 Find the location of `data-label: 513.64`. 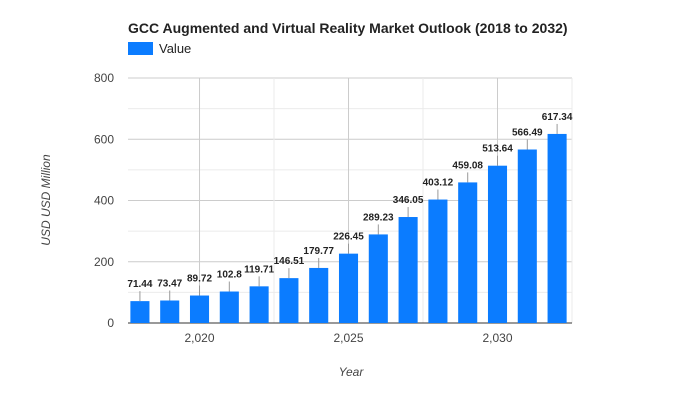

data-label: 513.64 is located at coordinates (497, 149).